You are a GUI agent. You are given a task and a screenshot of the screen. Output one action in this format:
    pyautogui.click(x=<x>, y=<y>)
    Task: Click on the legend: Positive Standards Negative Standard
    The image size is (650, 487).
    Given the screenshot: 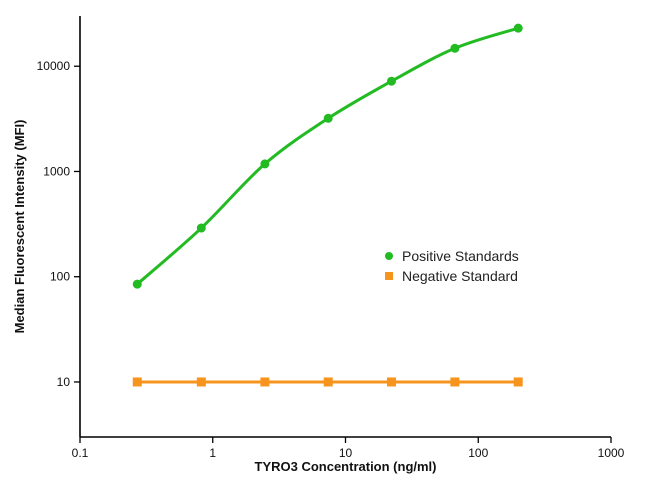 What is the action you would take?
    pyautogui.click(x=452, y=266)
    